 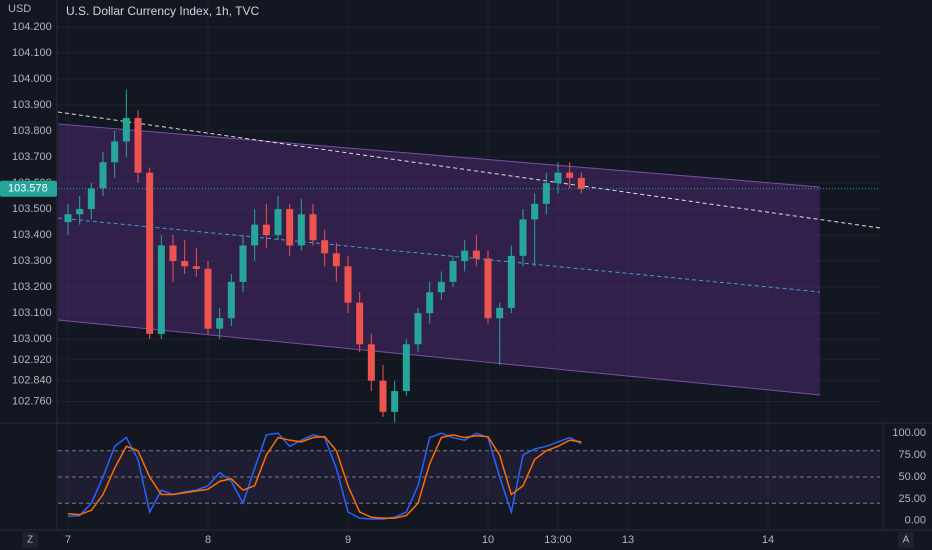 What do you see at coordinates (32, 157) in the screenshot?
I see `y-tick-label: 103.700` at bounding box center [32, 157].